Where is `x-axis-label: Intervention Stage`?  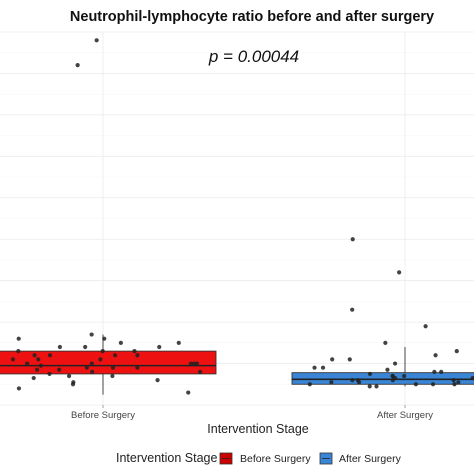 x-axis-label: Intervention Stage is located at coordinates (258, 429).